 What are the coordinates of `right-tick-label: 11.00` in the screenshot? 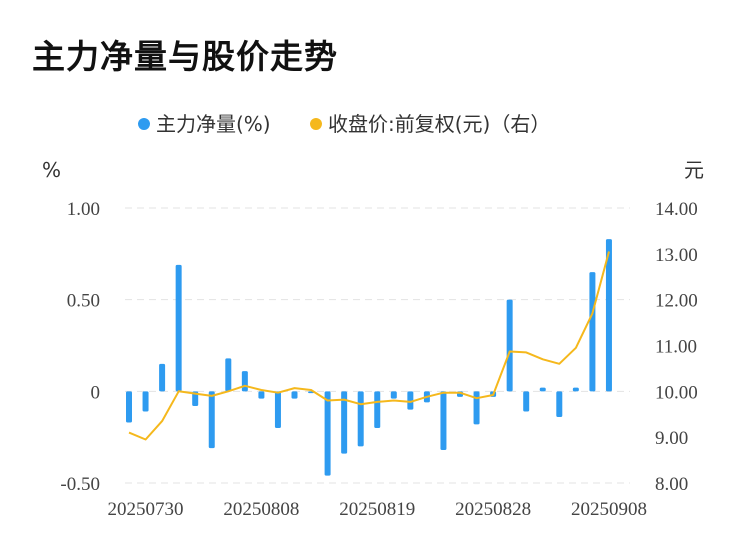 It's located at (676, 347).